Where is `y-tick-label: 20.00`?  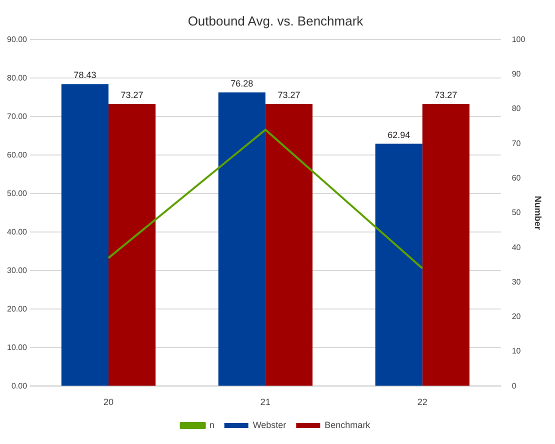
y-tick-label: 20.00 is located at coordinates (17, 309).